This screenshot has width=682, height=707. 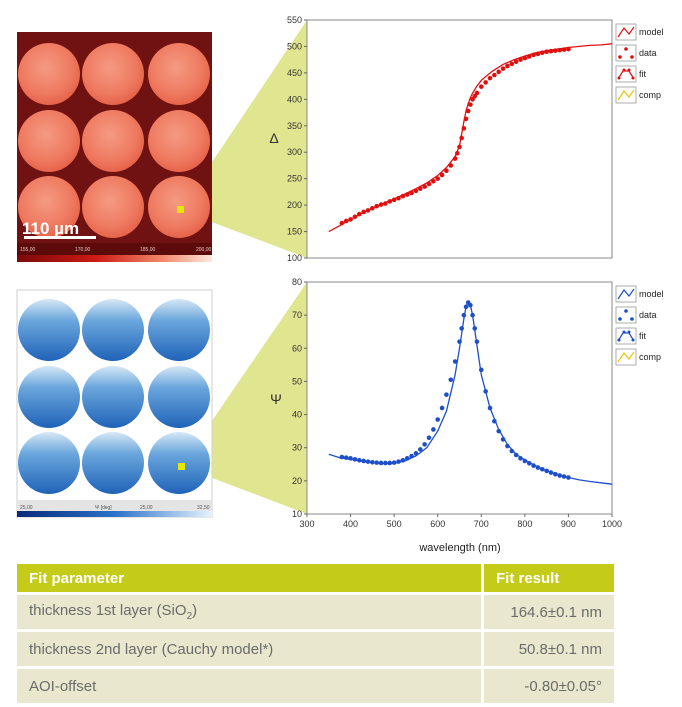 I want to click on header-fit-result: Fit result, so click(x=547, y=578).